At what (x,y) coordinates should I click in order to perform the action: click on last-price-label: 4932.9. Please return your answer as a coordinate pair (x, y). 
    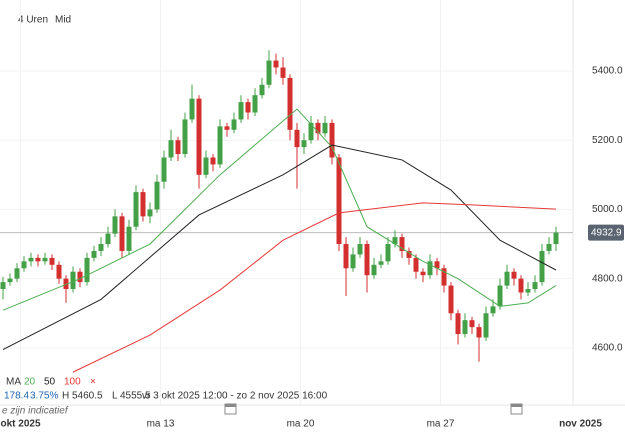
    Looking at the image, I should click on (606, 232).